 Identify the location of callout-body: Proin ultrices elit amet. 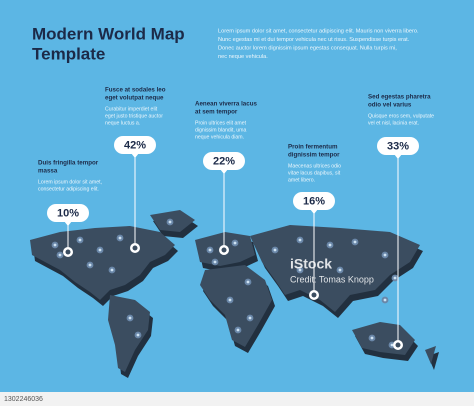
(221, 123).